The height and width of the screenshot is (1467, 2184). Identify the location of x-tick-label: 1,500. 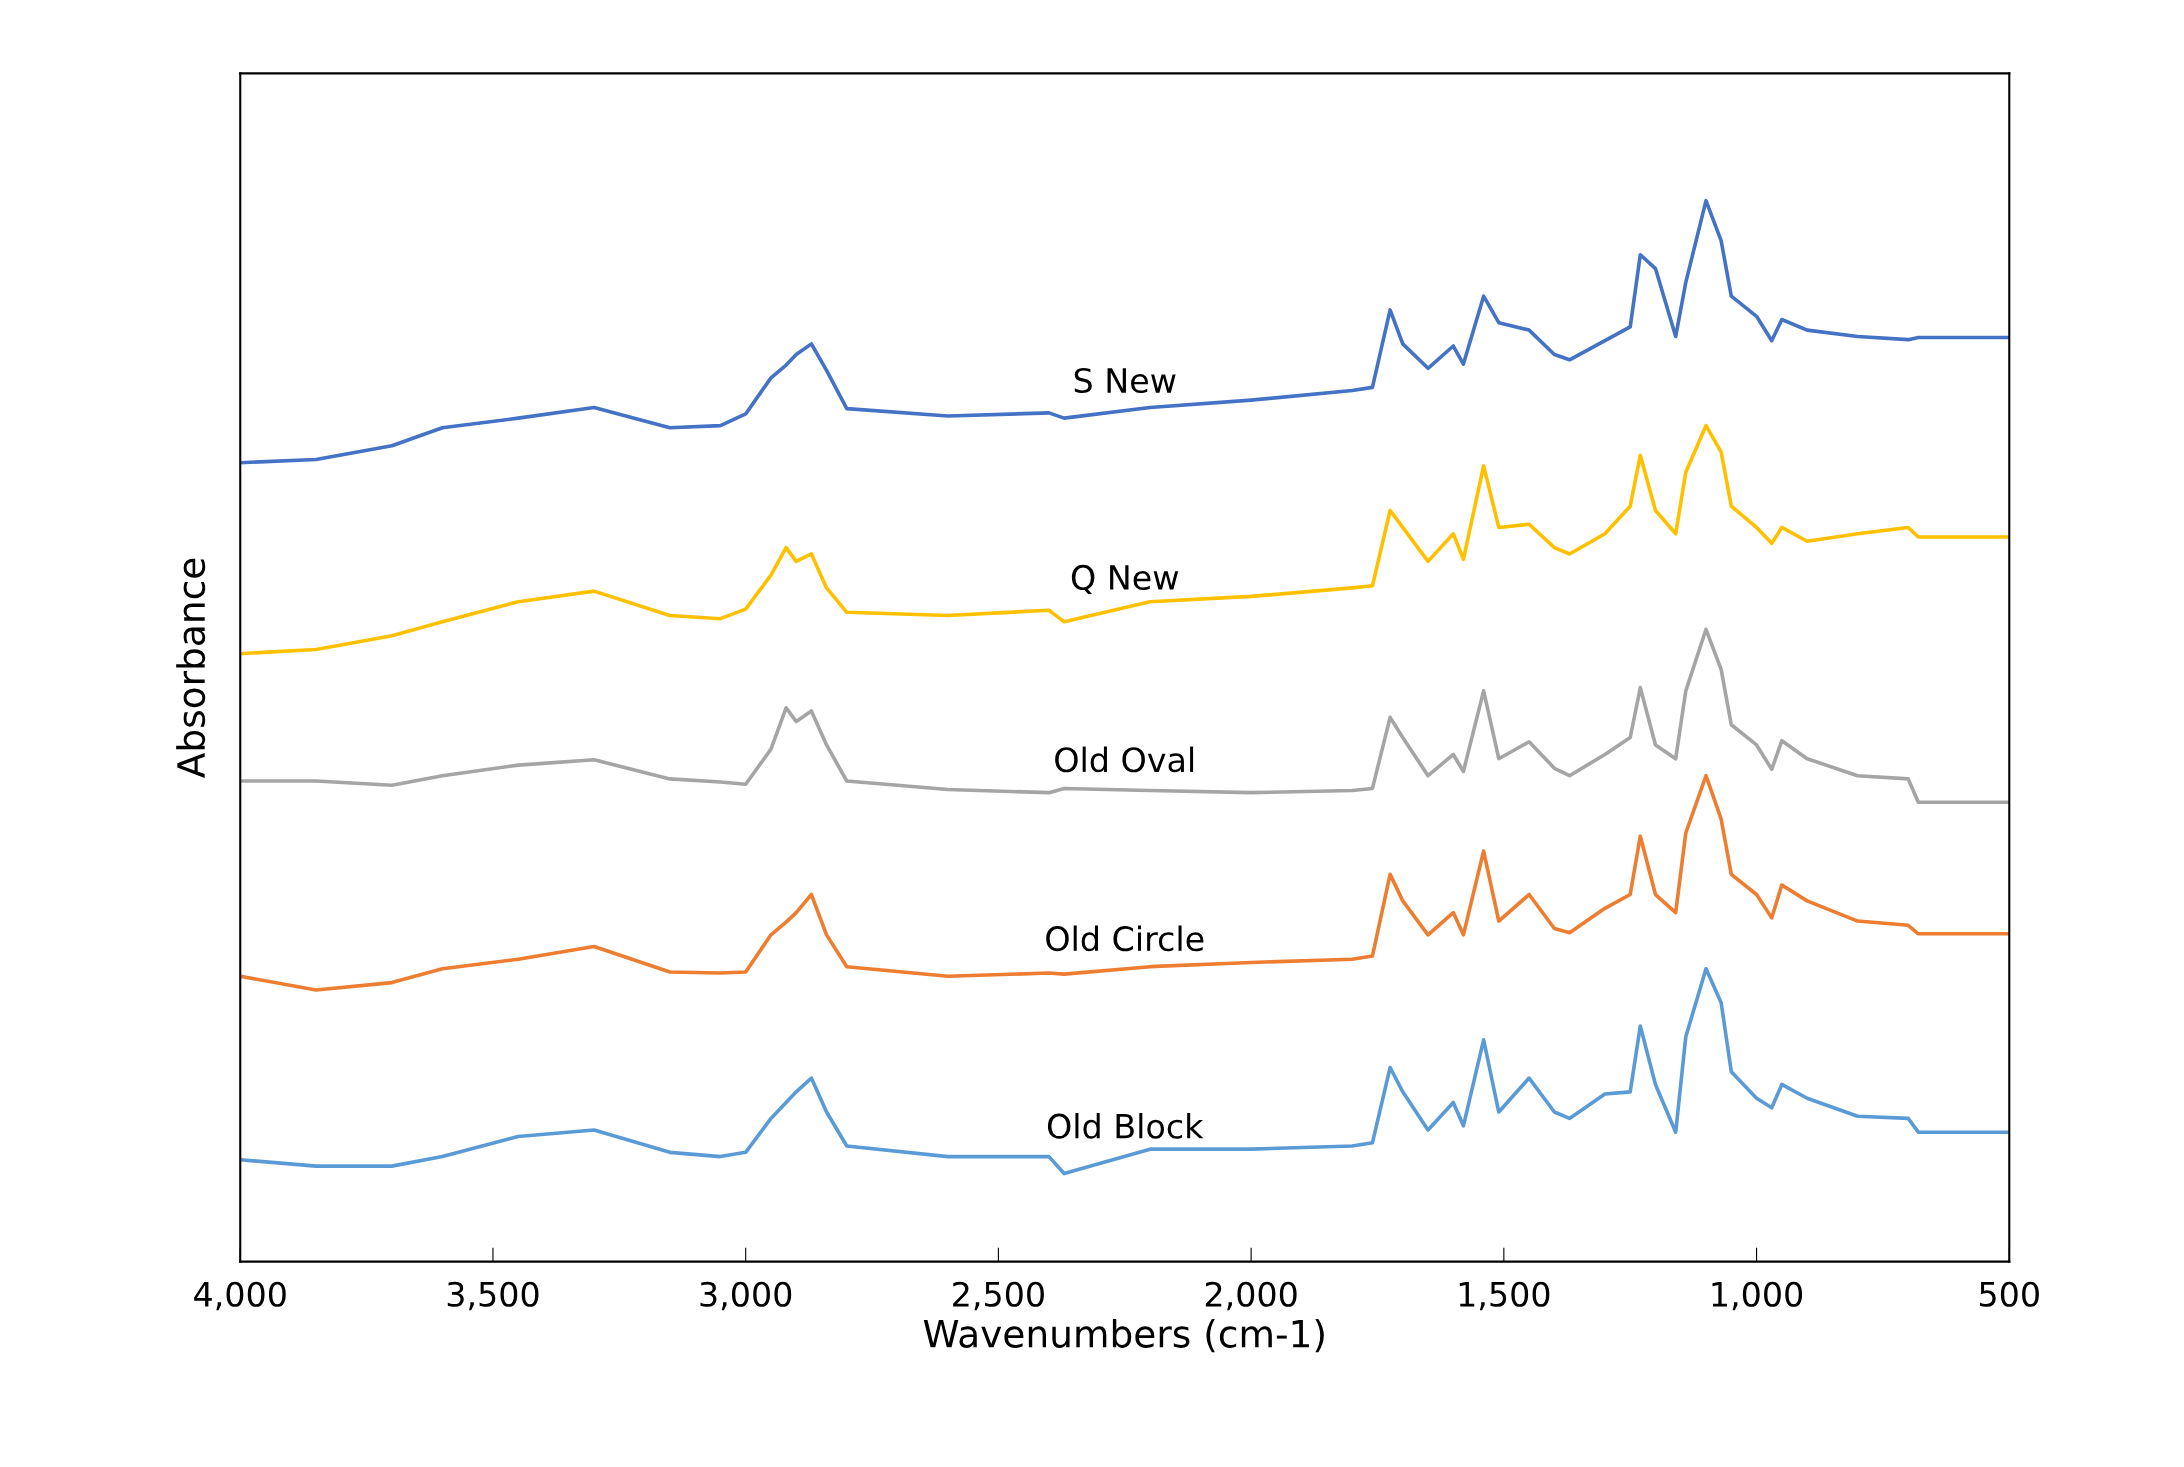
(1504, 1296).